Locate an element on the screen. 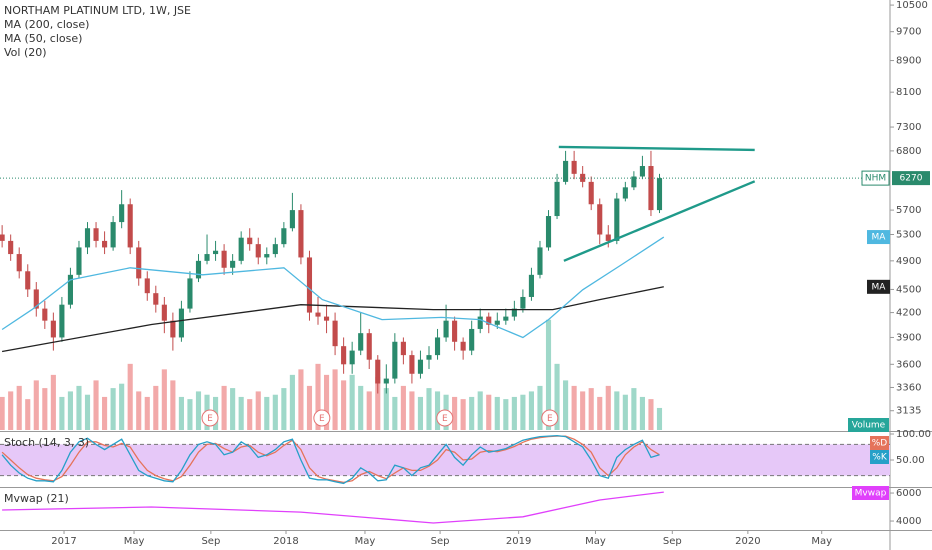 The width and height of the screenshot is (932, 550). y-tick-label: 9700 is located at coordinates (908, 32).